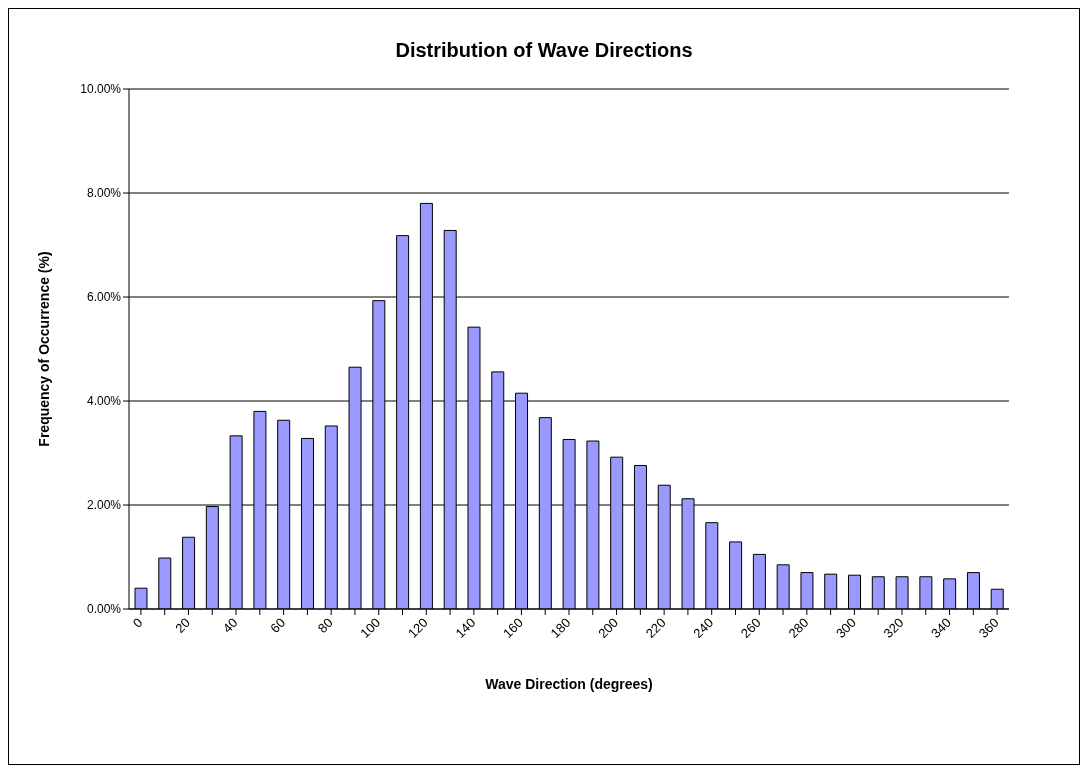  I want to click on y-axis-title: Frequency of Occurrence (%), so click(43, 349).